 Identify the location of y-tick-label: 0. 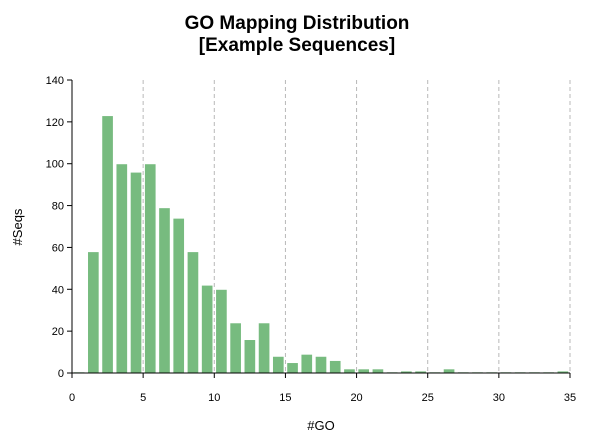
(61, 374).